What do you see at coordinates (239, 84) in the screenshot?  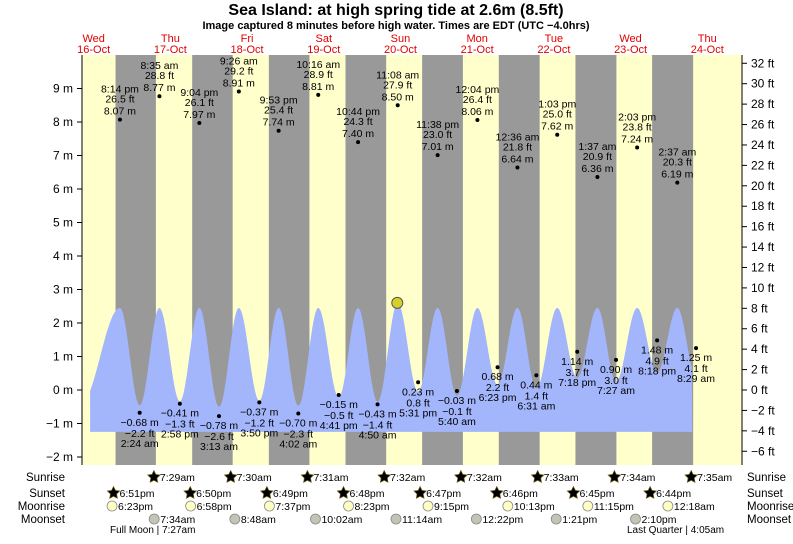 I see `high-tide-m: 8.91 m` at bounding box center [239, 84].